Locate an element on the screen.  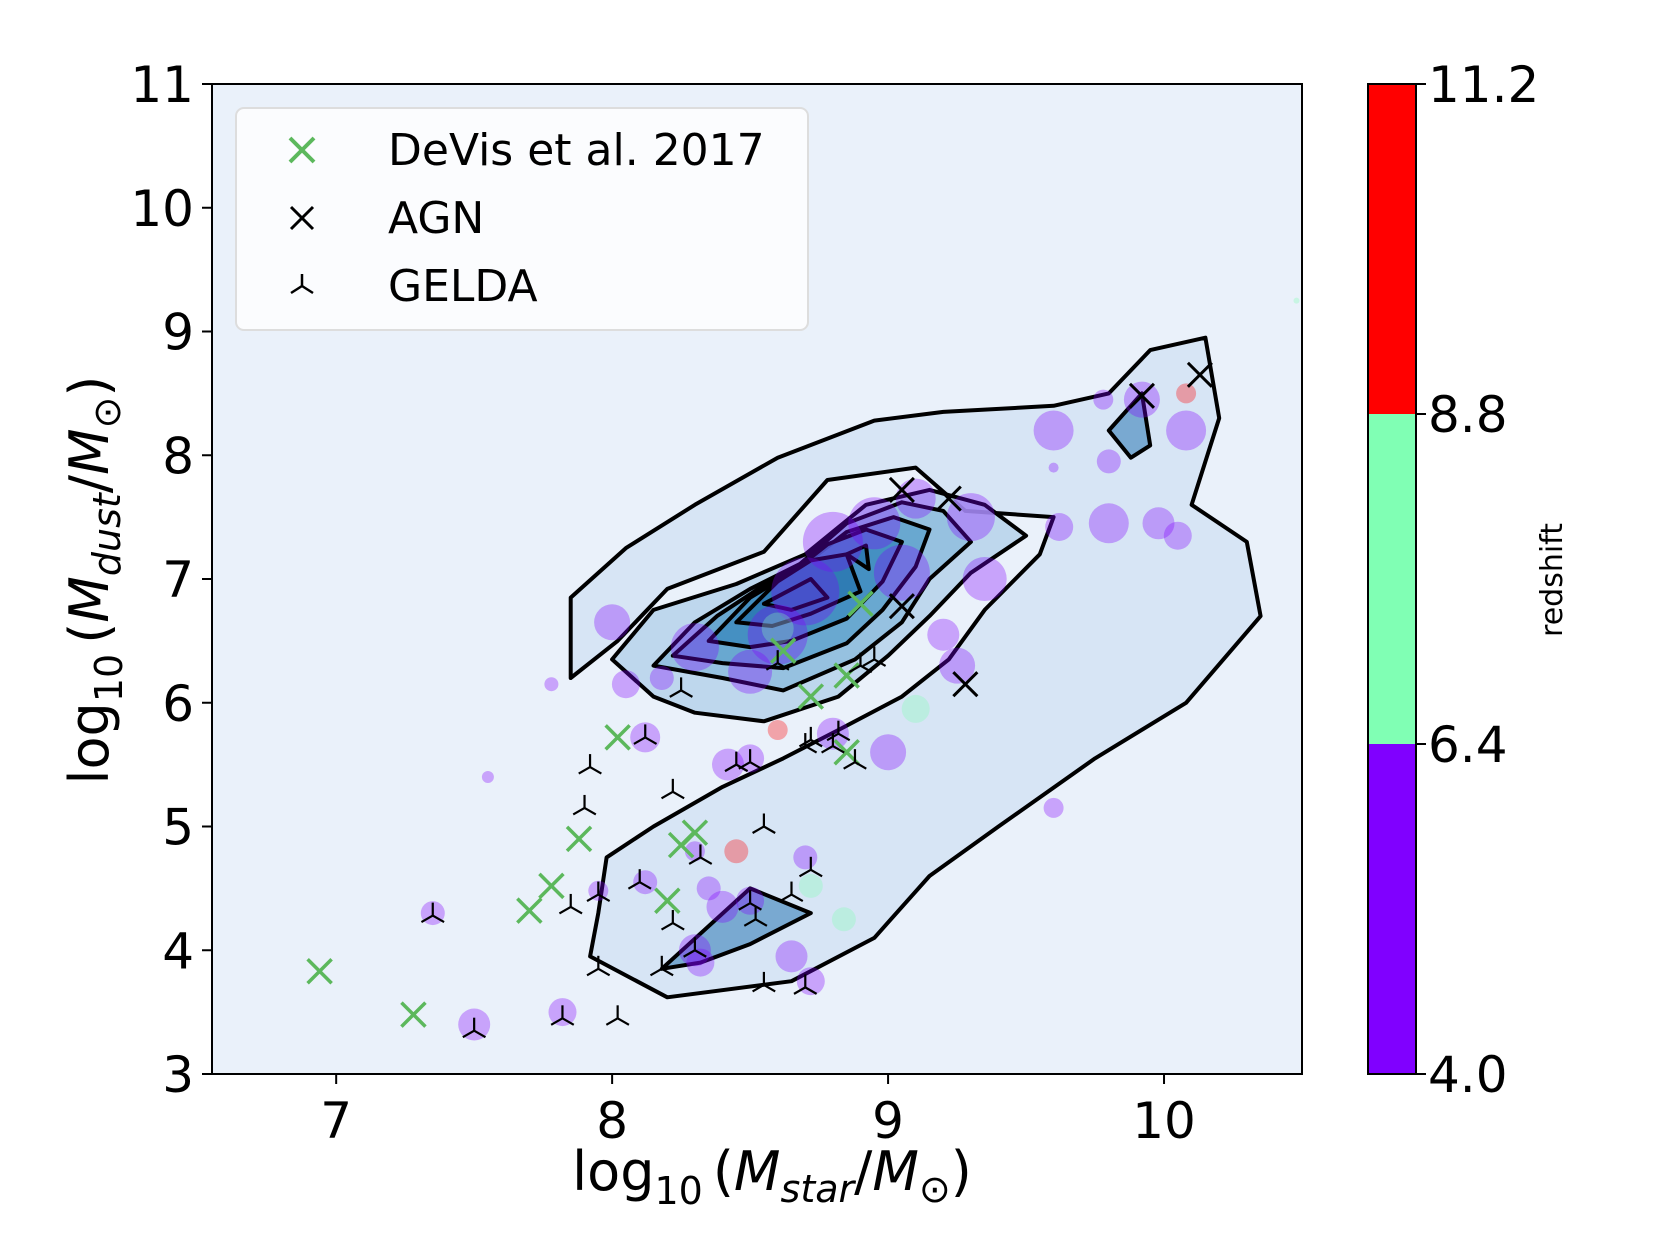
y-tick-label: 11 is located at coordinates (162, 85).